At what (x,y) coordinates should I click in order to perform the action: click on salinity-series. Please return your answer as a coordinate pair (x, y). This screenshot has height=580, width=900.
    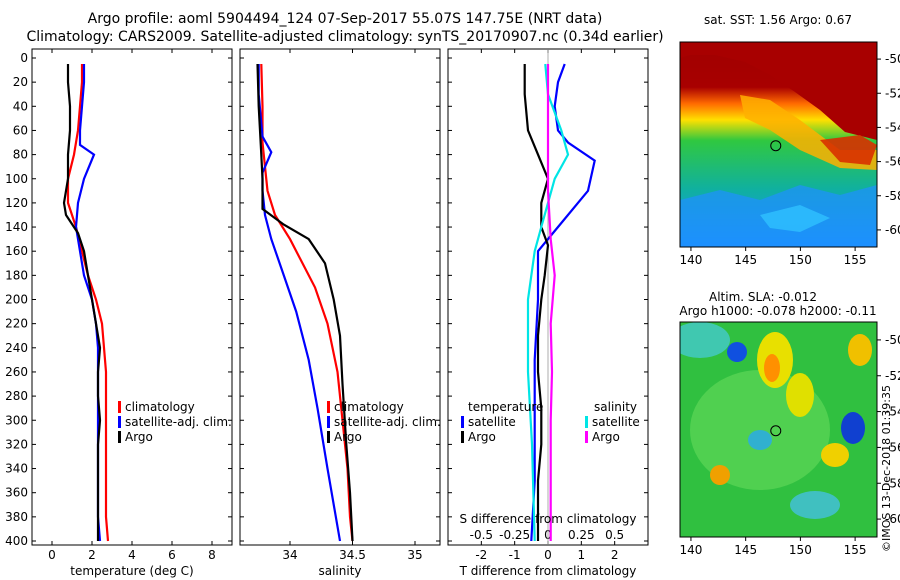
    Looking at the image, I should click on (305, 302).